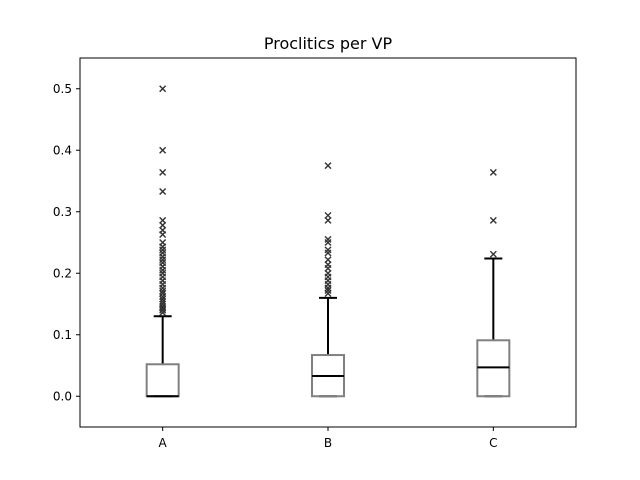 This screenshot has height=480, width=640. Describe the element at coordinates (62, 335) in the screenshot. I see `y-tick-label: 0.1` at that location.